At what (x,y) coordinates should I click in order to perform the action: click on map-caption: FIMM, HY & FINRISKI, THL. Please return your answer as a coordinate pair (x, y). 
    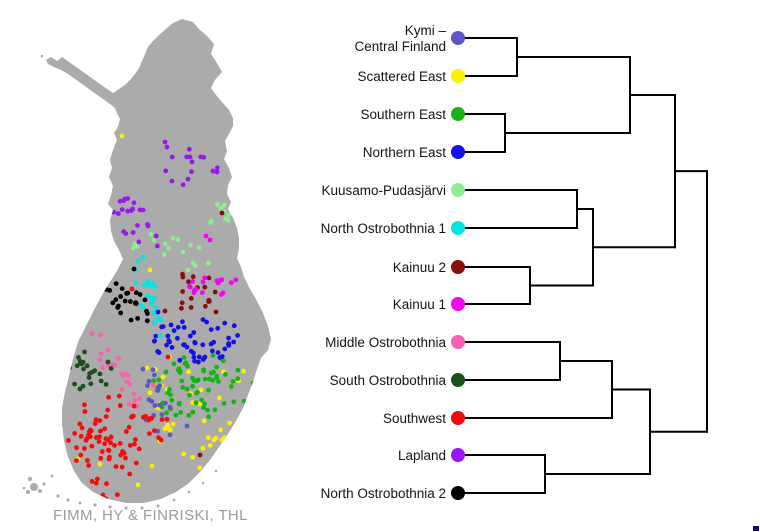
    Looking at the image, I should click on (150, 515).